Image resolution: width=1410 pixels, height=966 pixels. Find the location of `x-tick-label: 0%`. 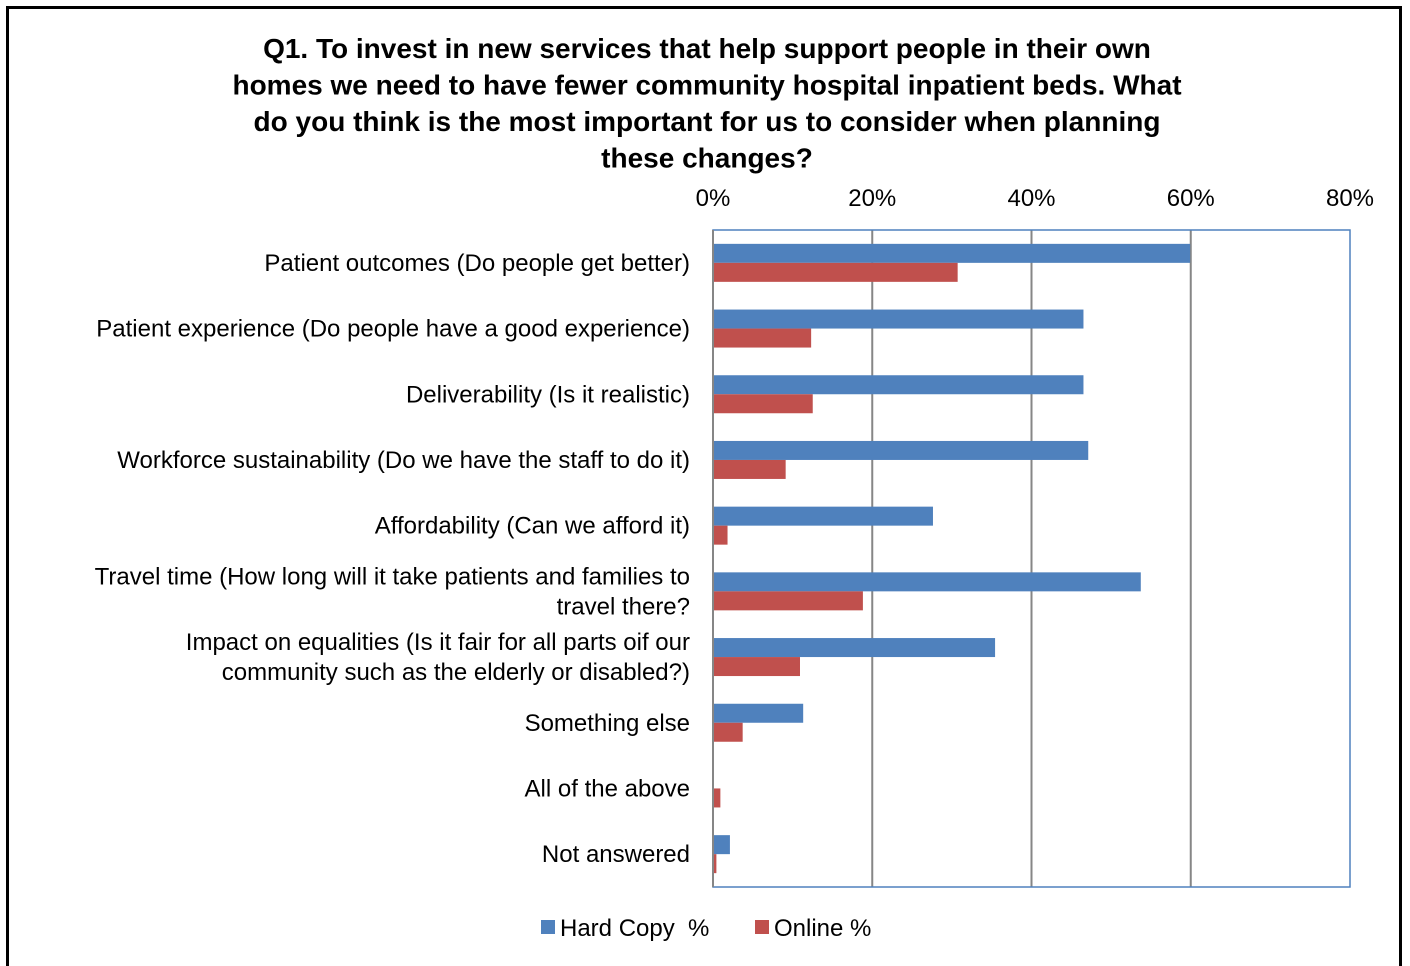

x-tick-label: 0% is located at coordinates (713, 198).